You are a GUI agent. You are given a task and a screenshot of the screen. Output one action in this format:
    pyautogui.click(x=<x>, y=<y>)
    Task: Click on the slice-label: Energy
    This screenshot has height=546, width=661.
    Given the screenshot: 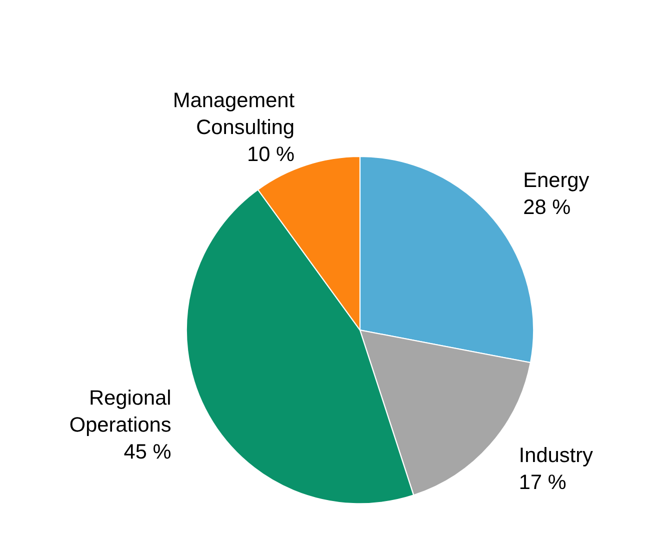 What is the action you would take?
    pyautogui.click(x=557, y=182)
    